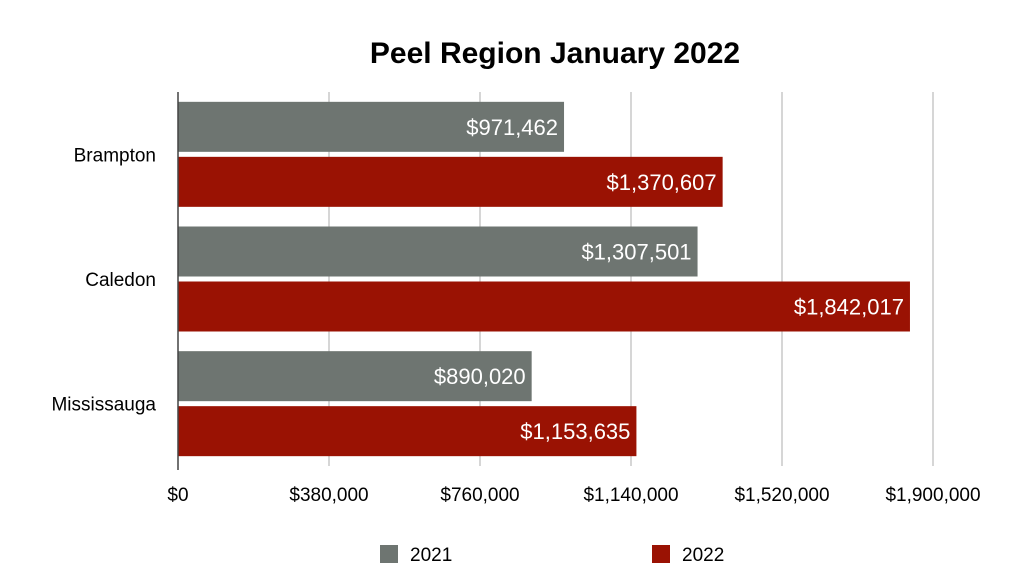 This screenshot has height=584, width=1018. What do you see at coordinates (450, 181) in the screenshot?
I see `bar-brampton-2022` at bounding box center [450, 181].